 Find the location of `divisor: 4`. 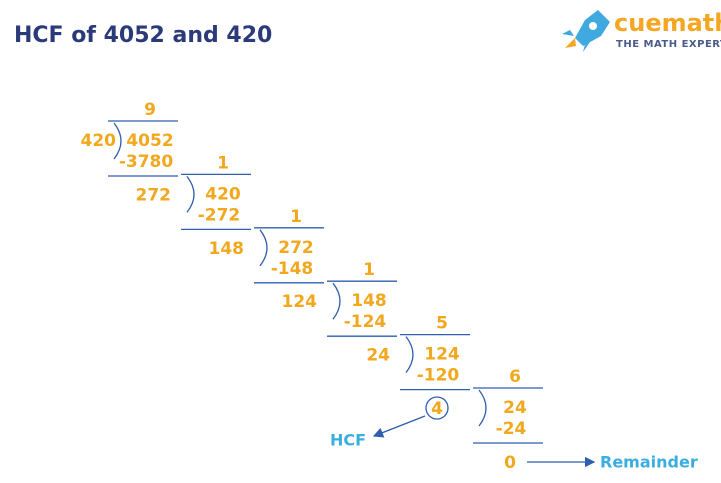

divisor: 4 is located at coordinates (437, 409).